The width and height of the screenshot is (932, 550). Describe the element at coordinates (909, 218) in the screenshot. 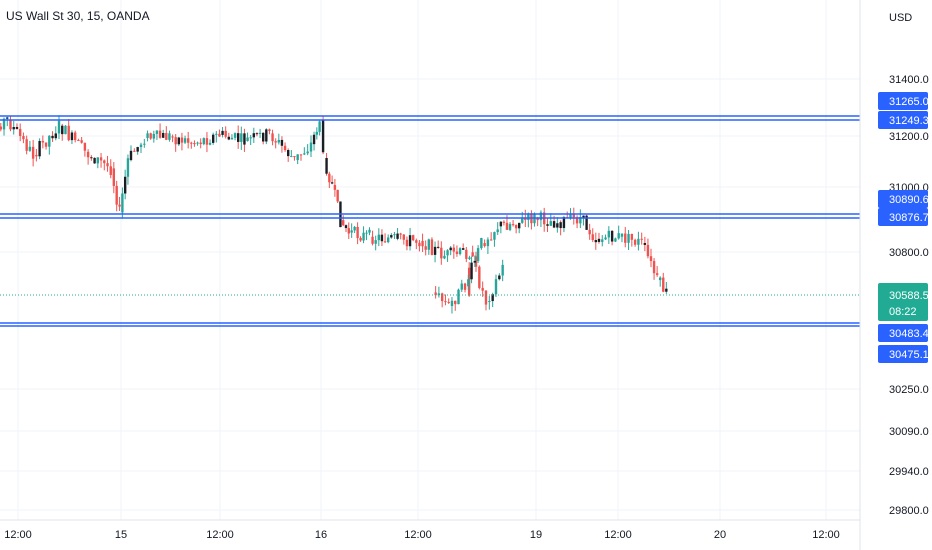

I see `price-level-tag-label: 30876.7` at that location.